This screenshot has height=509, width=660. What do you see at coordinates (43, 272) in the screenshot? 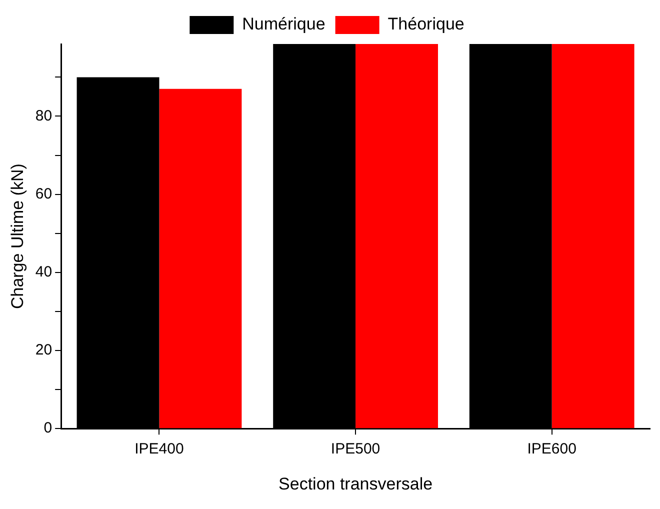
I see `y-tick-label: 40` at bounding box center [43, 272].